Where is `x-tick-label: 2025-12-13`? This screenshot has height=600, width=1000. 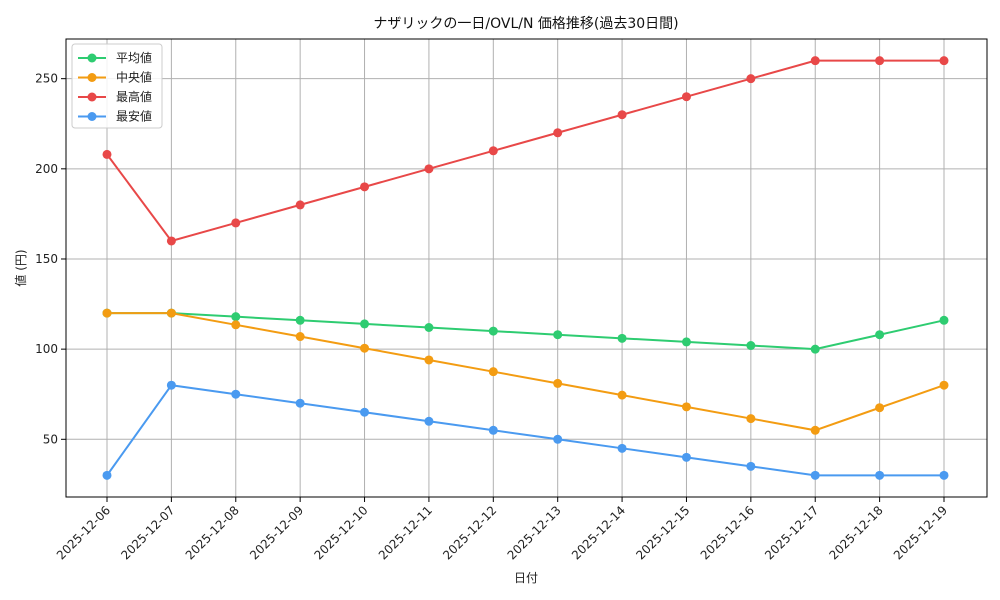 x-tick-label: 2025-12-13 is located at coordinates (534, 532).